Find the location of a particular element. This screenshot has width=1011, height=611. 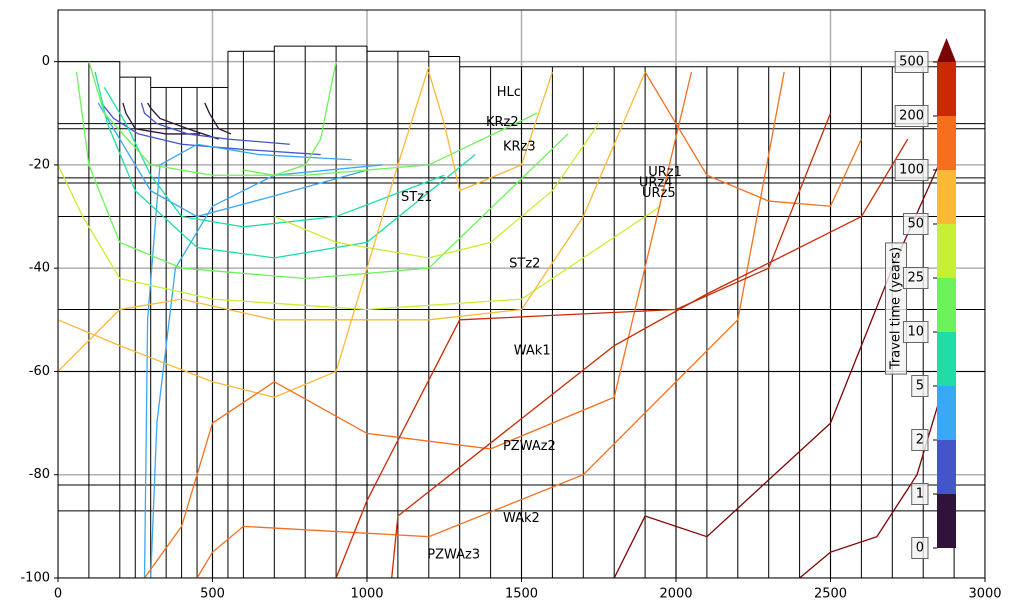

colorbar-tick-label: 1 is located at coordinates (920, 494).